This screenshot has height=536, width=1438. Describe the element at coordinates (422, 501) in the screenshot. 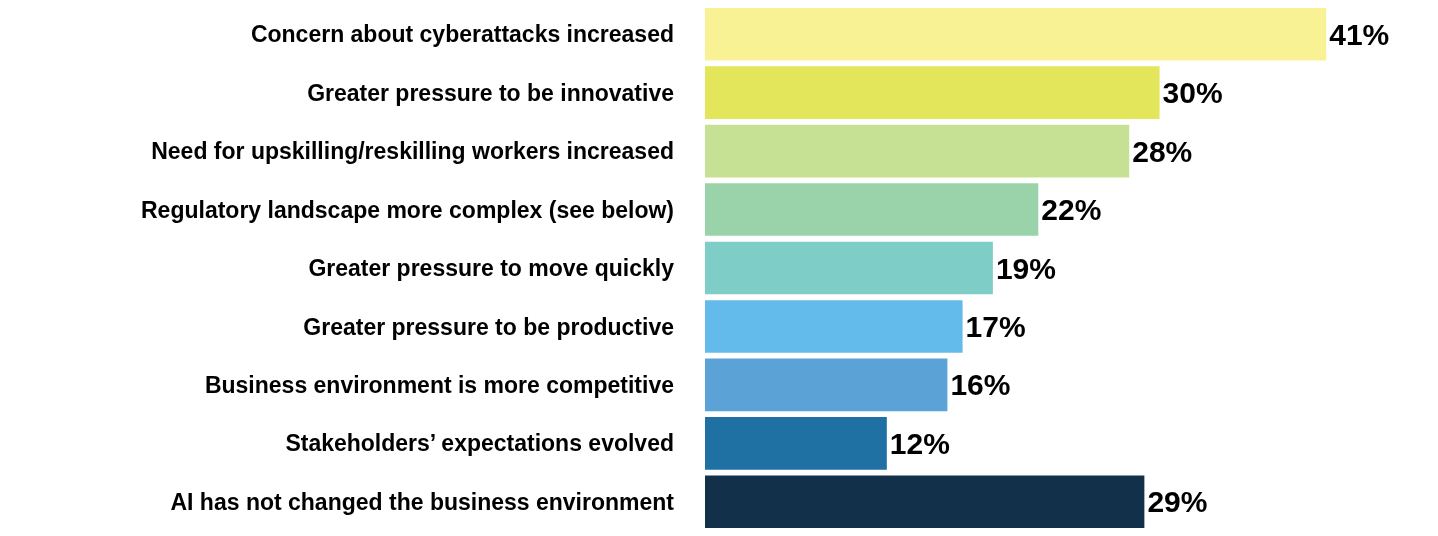

I see `y-tick-label: AI has not changed the business environment` at that location.